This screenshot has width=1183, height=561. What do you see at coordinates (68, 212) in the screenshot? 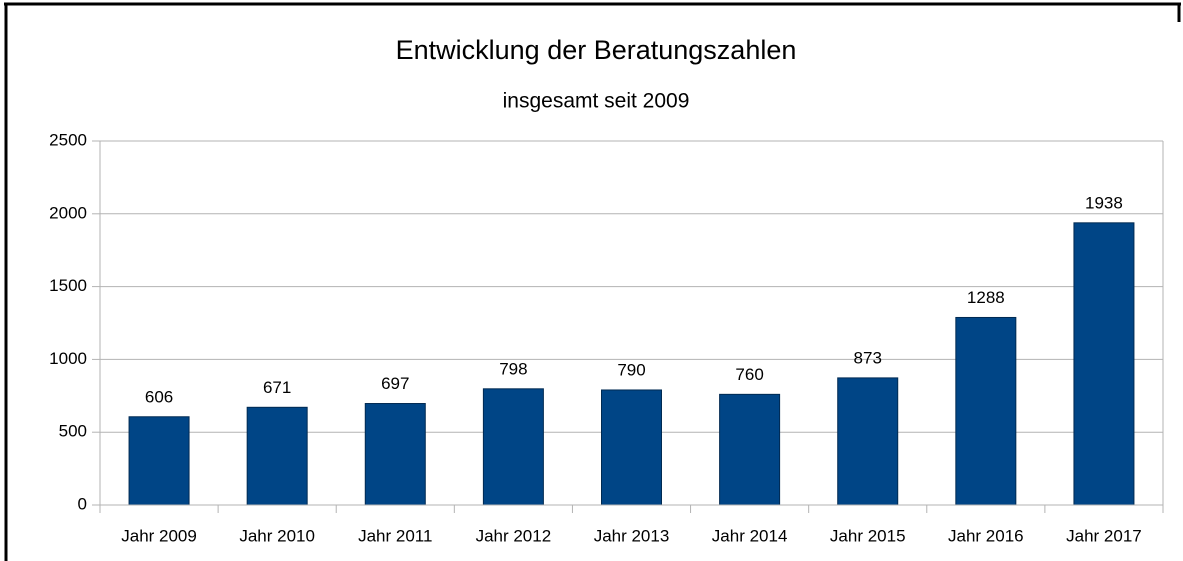
I see `y-tick-label: 2000` at bounding box center [68, 212].